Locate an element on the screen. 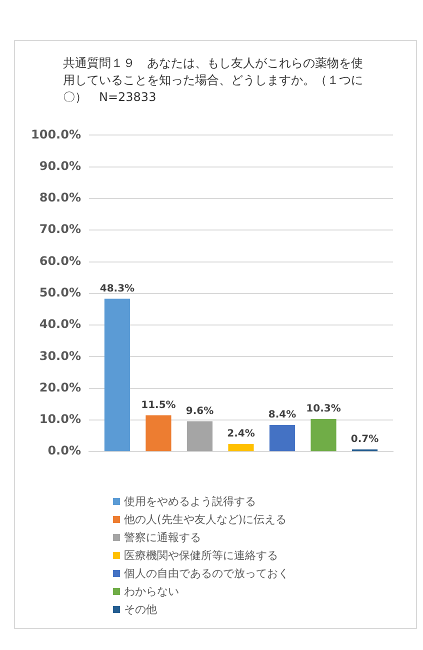 The width and height of the screenshot is (423, 650). data-label: 11.5% is located at coordinates (158, 405).